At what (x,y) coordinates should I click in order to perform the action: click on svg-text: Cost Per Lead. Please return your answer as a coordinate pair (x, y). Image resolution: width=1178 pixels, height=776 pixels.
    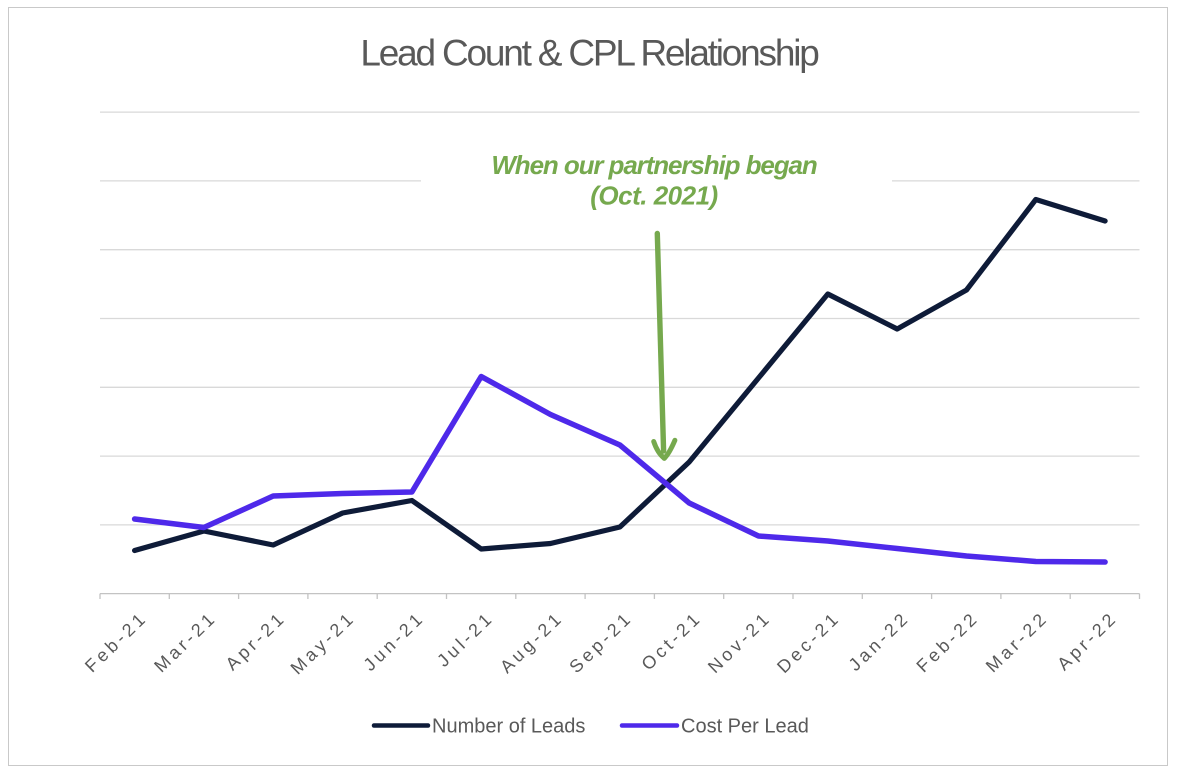
    Looking at the image, I should click on (745, 727).